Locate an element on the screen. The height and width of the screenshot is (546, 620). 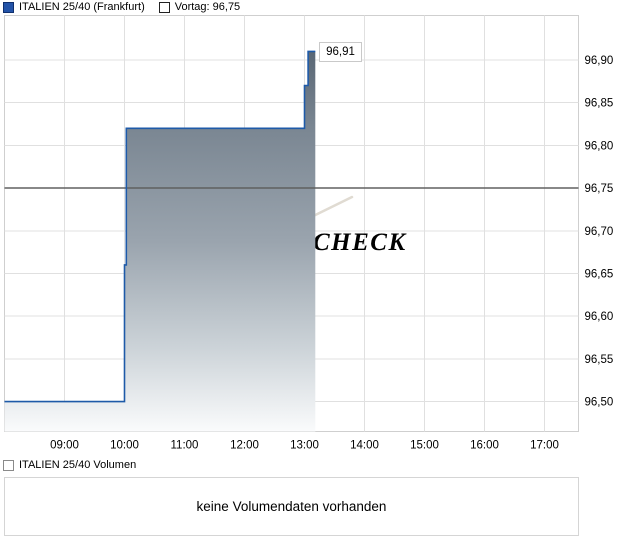
y-tick-label: 96,60 is located at coordinates (599, 317).